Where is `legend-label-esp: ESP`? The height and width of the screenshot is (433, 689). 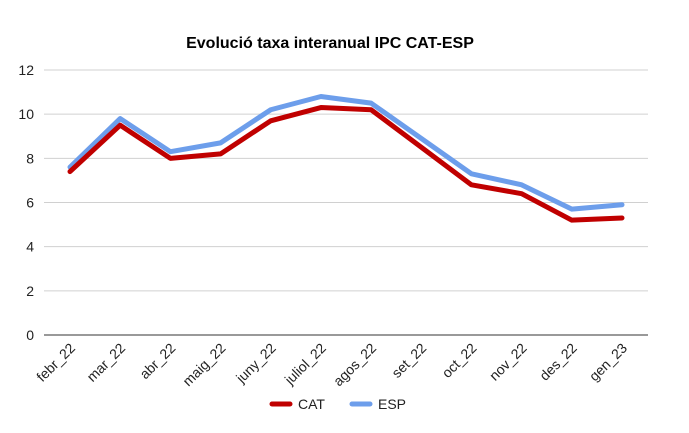
legend-label-esp: ESP is located at coordinates (392, 404).